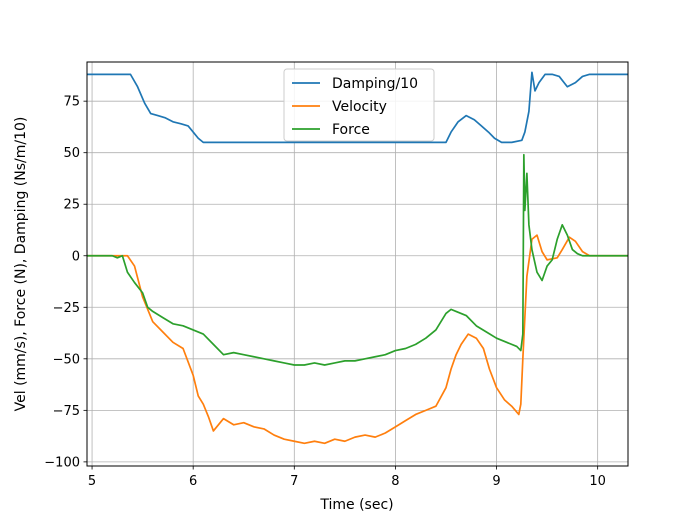 The image size is (698, 523). I want to click on y-tick-label: −100, so click(62, 462).